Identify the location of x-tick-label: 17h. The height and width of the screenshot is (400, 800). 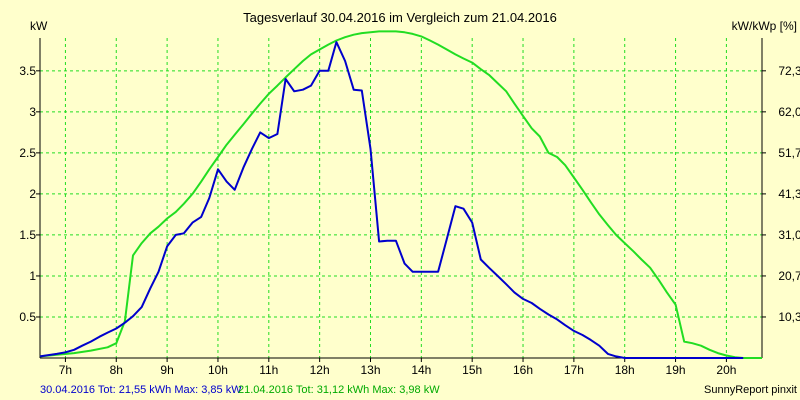
(574, 370).